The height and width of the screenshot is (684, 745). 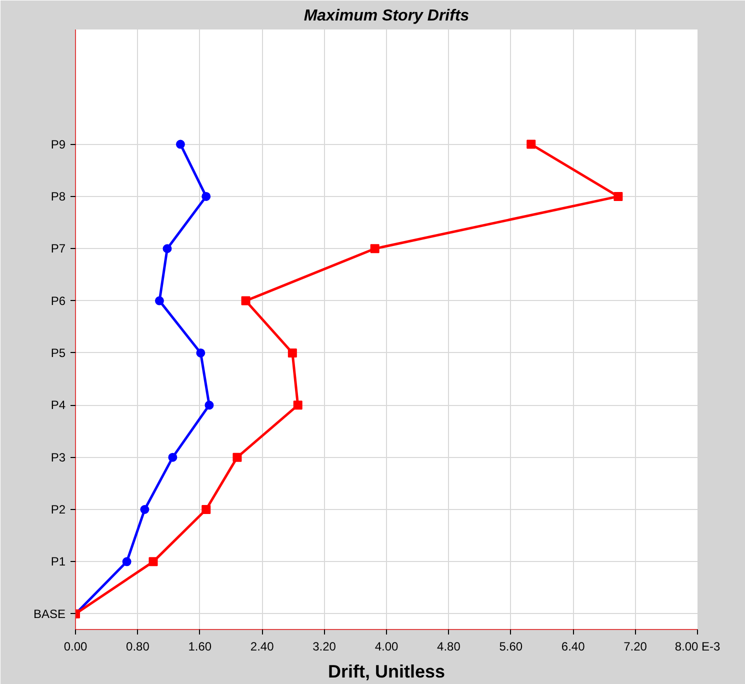 What do you see at coordinates (58, 144) in the screenshot?
I see `y-tick-label: P9` at bounding box center [58, 144].